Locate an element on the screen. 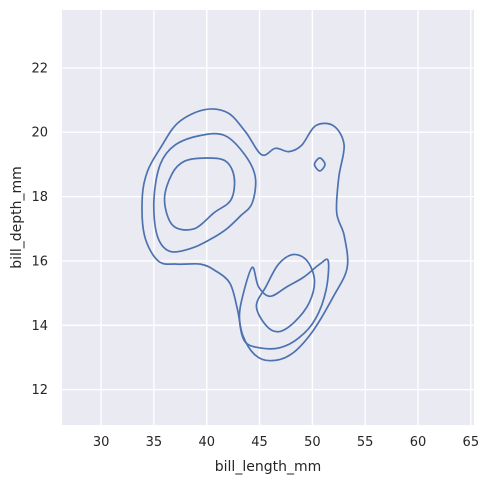 The image size is (484, 483). y-axis-label: bill_depth_mm is located at coordinates (17, 217).